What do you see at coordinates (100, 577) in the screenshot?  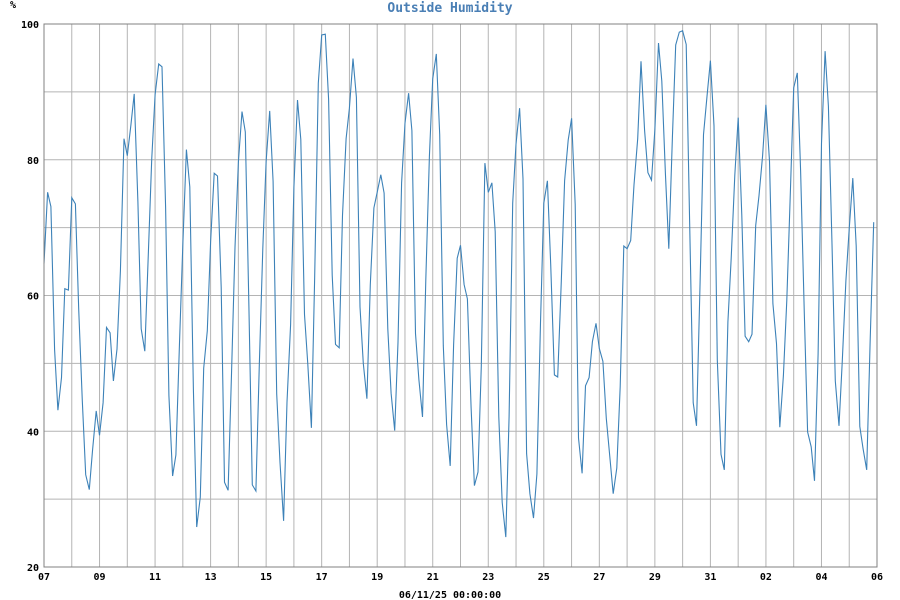 I see `x-tick-label: 09` at bounding box center [100, 577].